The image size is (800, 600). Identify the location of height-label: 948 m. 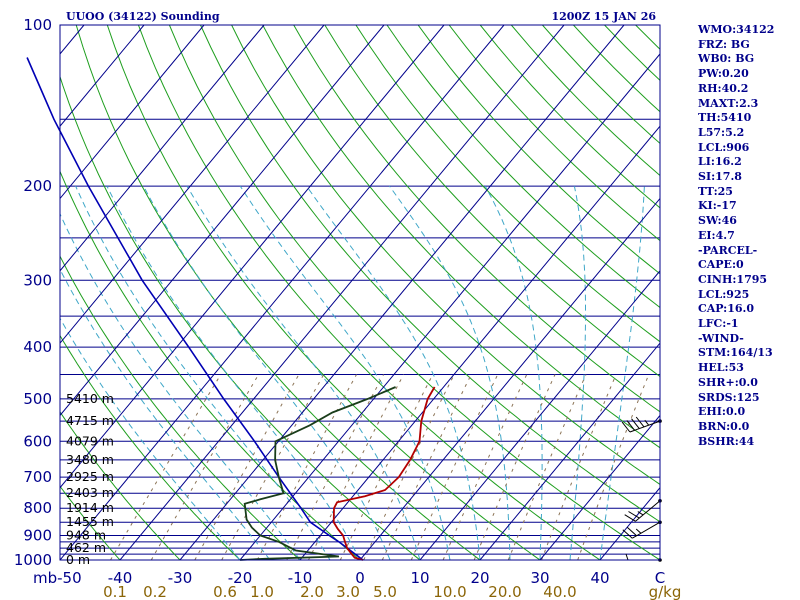
(86, 535).